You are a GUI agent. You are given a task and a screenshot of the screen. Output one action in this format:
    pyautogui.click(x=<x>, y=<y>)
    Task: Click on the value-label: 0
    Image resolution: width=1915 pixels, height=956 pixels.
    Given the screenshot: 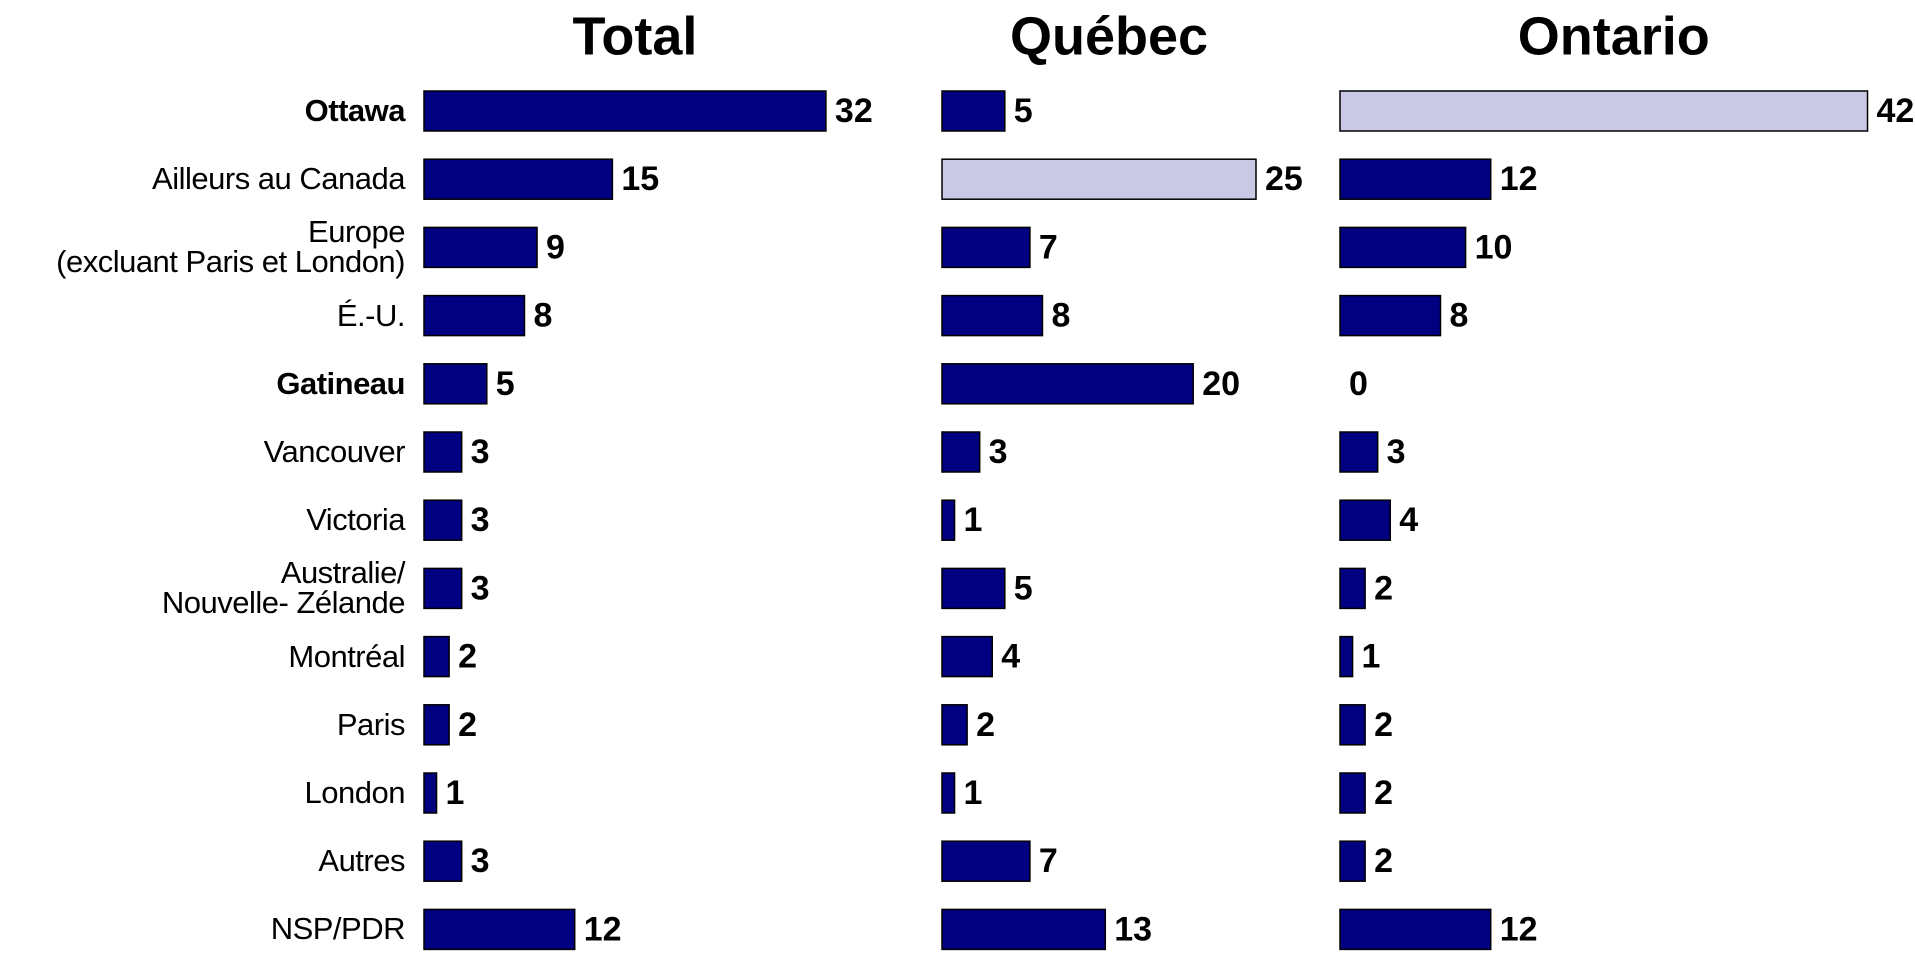 What is the action you would take?
    pyautogui.click(x=1358, y=384)
    